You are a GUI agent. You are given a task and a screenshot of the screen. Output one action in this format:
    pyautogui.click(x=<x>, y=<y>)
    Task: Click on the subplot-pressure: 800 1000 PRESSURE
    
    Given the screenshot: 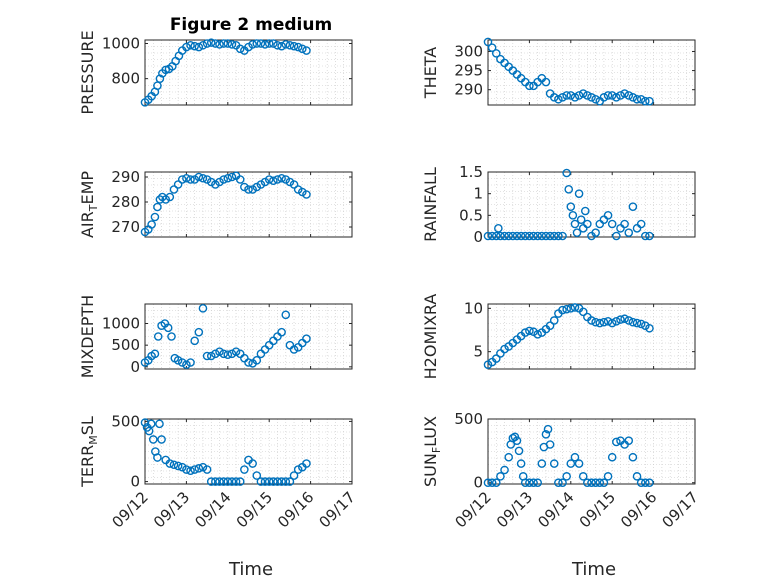 What is the action you would take?
    pyautogui.click(x=215, y=72)
    